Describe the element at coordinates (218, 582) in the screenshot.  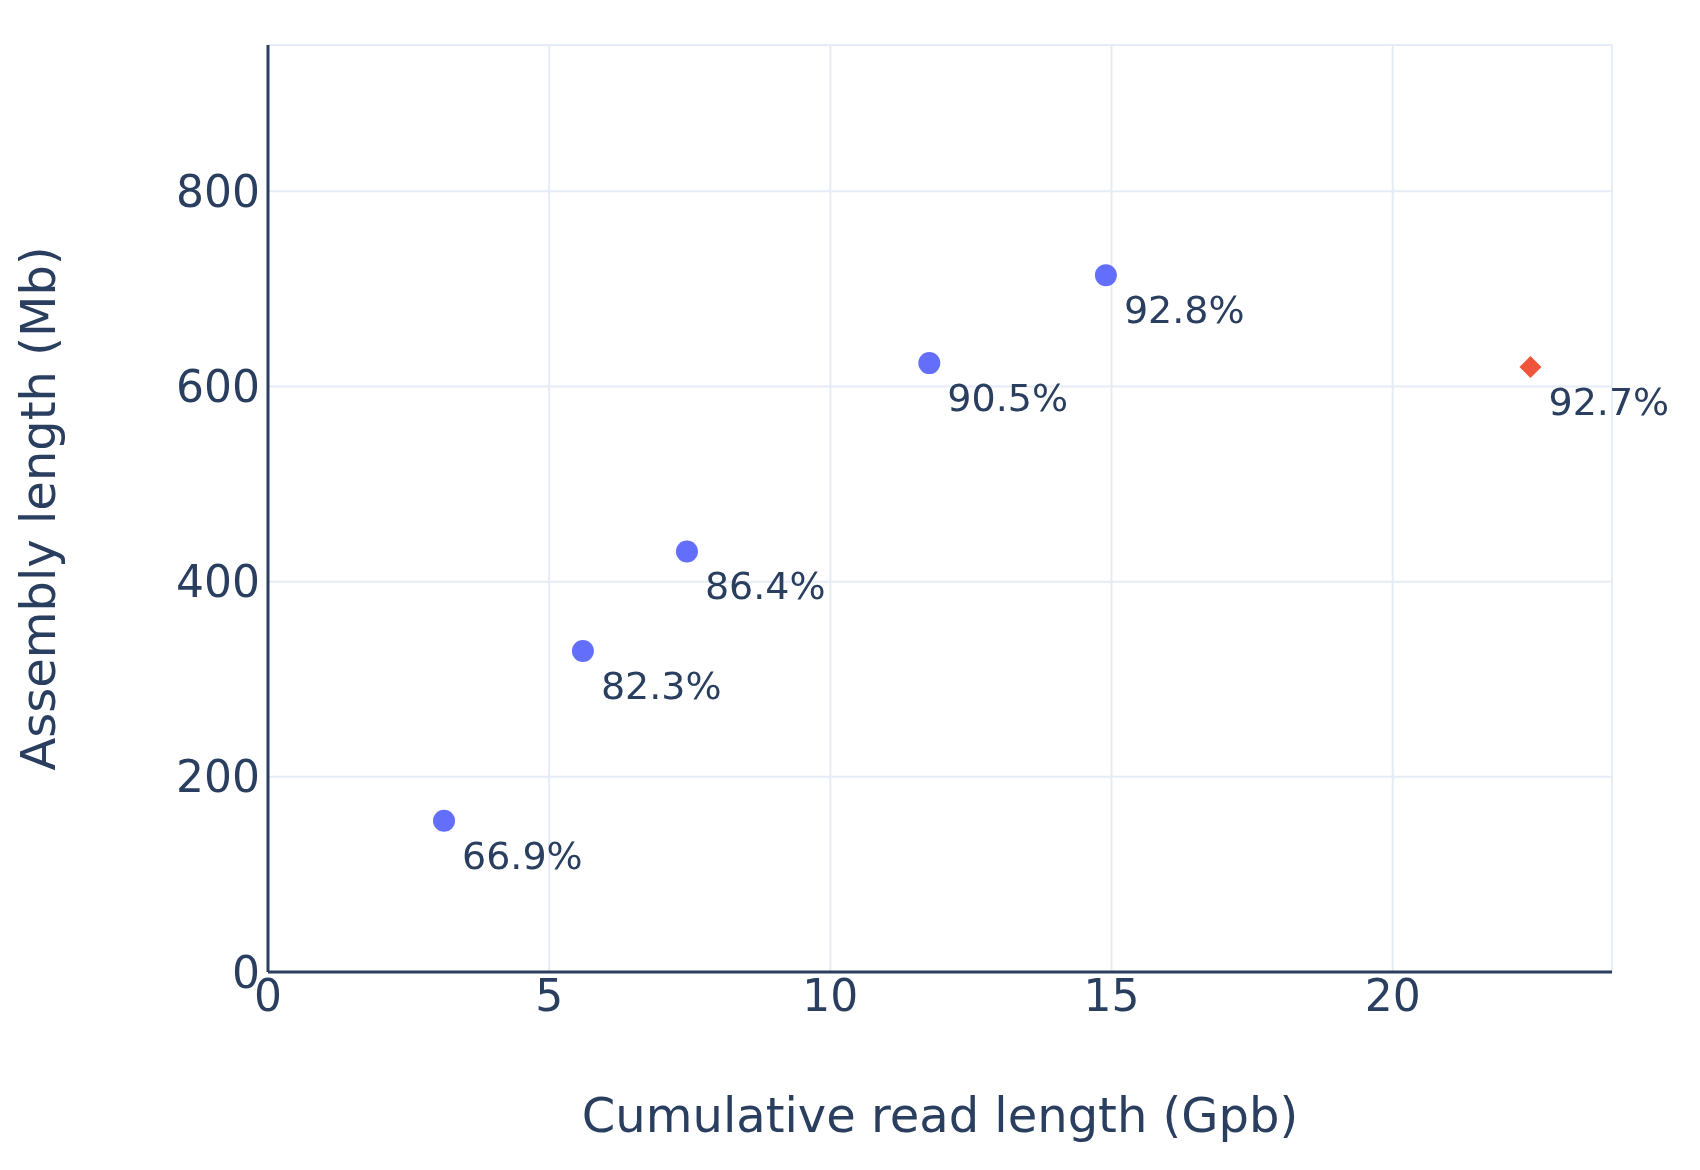
I see `y-tick-label: 400` at that location.